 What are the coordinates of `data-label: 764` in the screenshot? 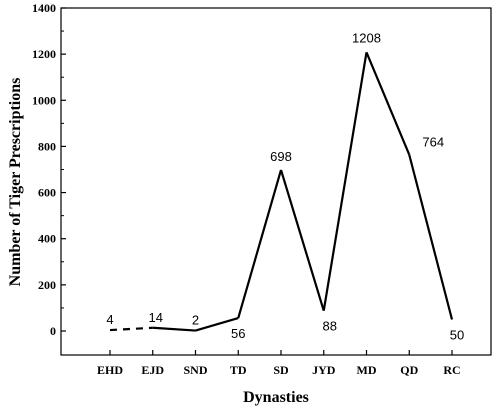 It's located at (433, 142).